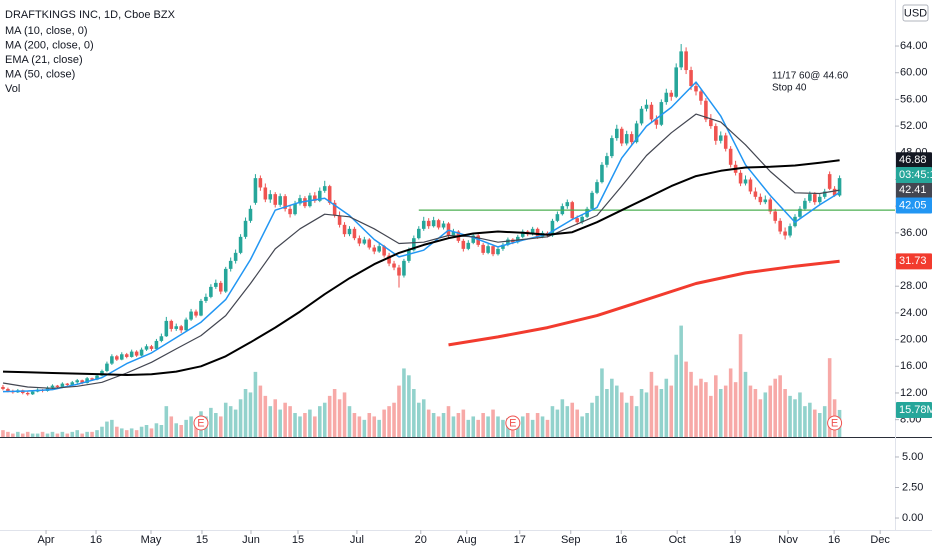 Image resolution: width=932 pixels, height=550 pixels. What do you see at coordinates (914, 126) in the screenshot?
I see `y-tick-label: 52.00` at bounding box center [914, 126].